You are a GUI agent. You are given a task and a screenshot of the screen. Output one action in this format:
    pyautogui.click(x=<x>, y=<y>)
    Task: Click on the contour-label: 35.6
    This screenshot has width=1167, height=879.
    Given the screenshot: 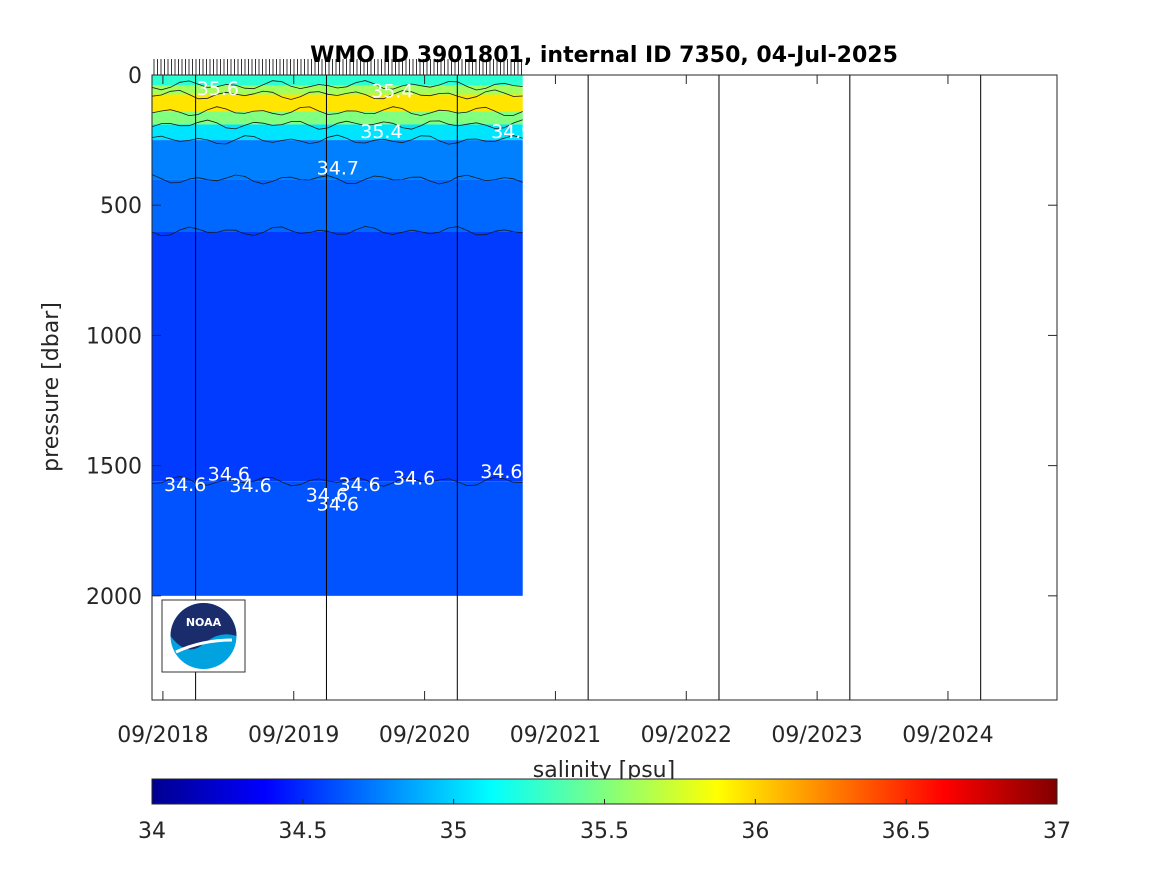 What is the action you would take?
    pyautogui.click(x=218, y=89)
    